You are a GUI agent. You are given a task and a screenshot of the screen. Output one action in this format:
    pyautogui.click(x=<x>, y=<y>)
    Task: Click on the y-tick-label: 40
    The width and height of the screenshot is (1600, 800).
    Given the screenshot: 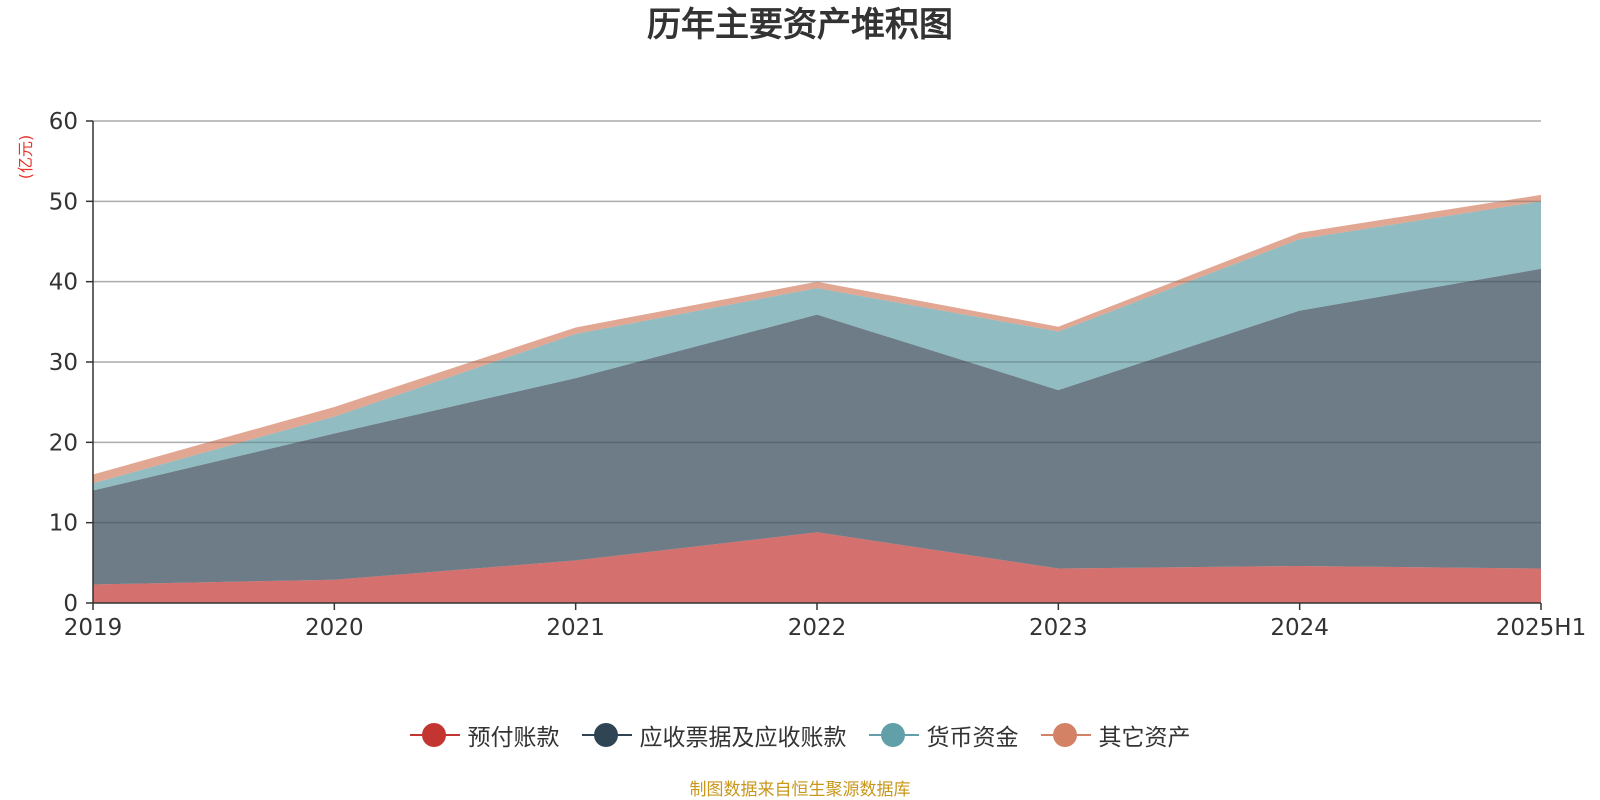 What is the action you would take?
    pyautogui.click(x=63, y=283)
    